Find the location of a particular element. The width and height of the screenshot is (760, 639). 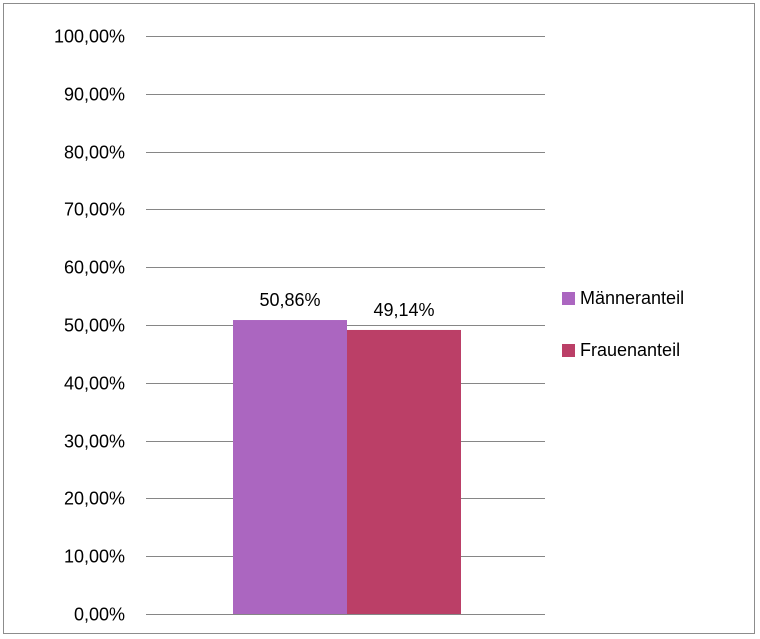

y-tick-label: 60,00% is located at coordinates (94, 268).